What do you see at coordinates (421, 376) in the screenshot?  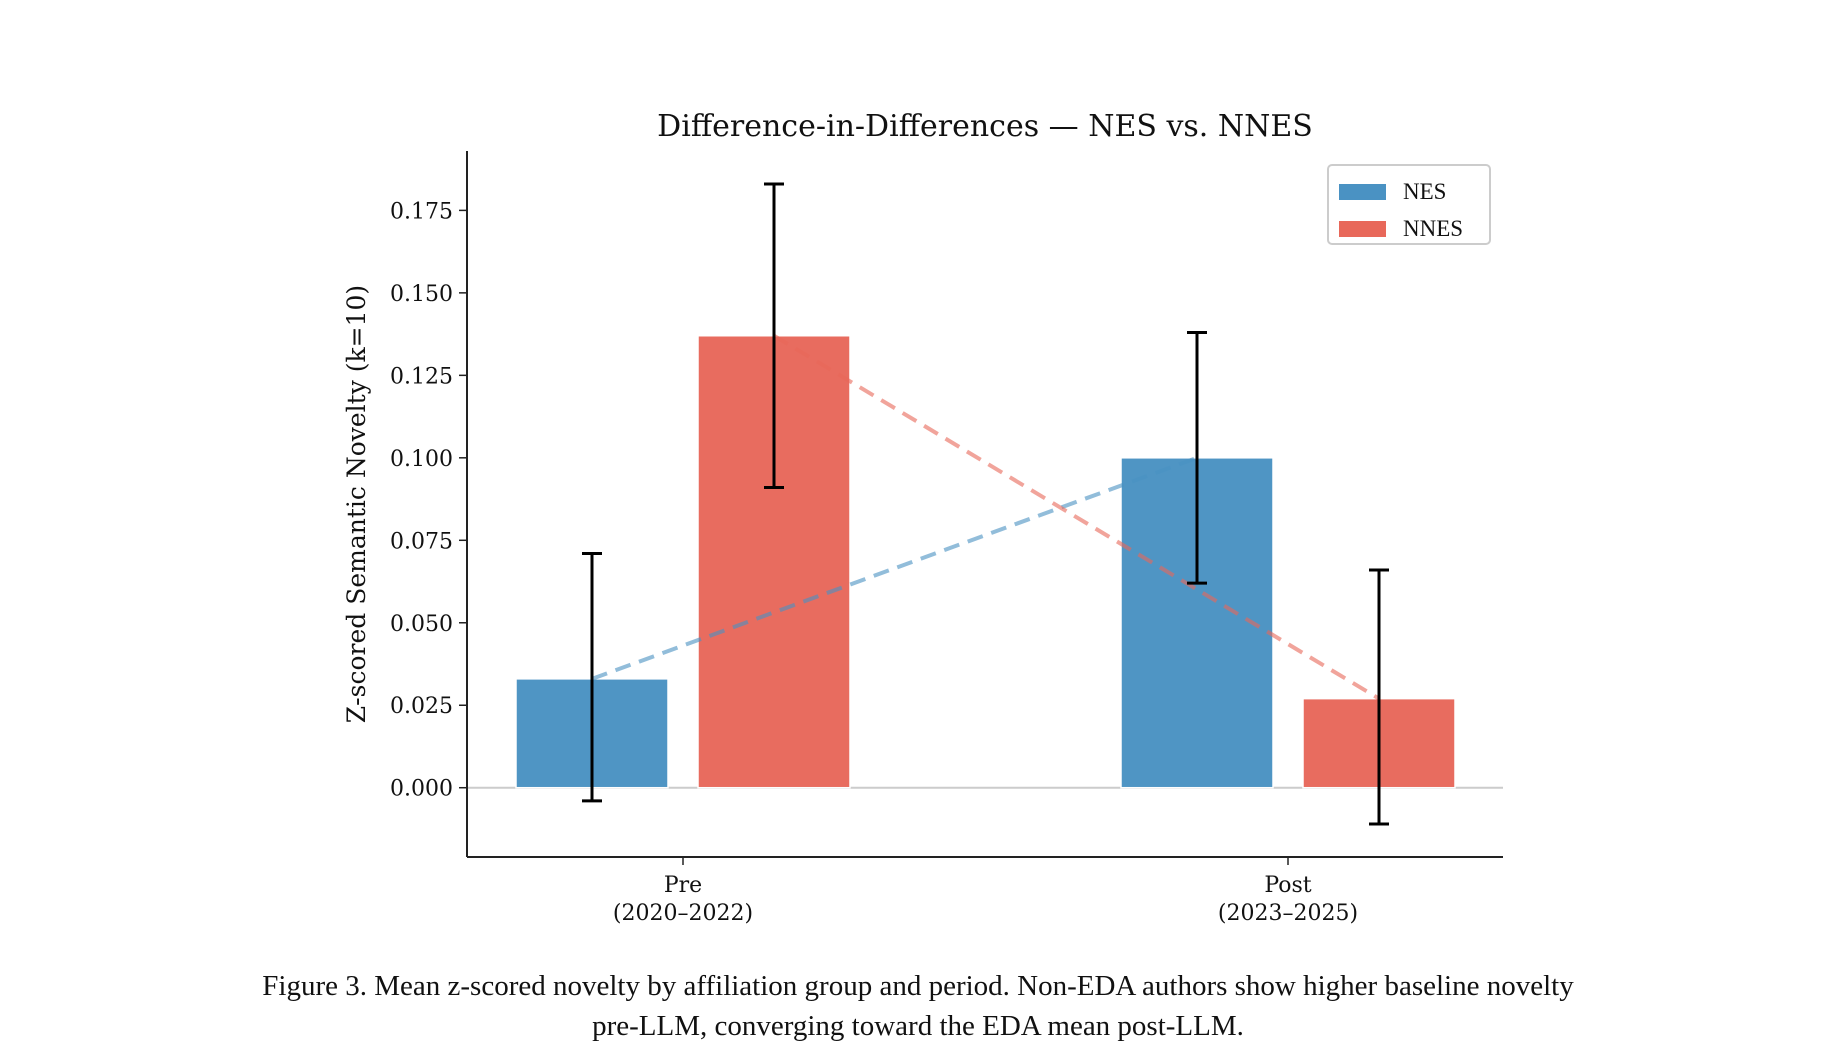 I see `y-tick-label: 0.125` at bounding box center [421, 376].